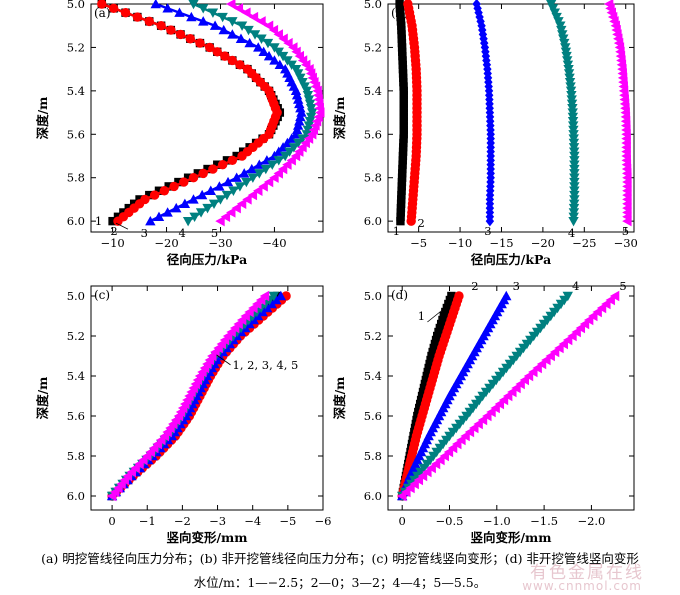 This screenshot has width=680, height=595. Describe the element at coordinates (207, 259) in the screenshot. I see `x-axis-label: 径向压力/kPa` at that location.